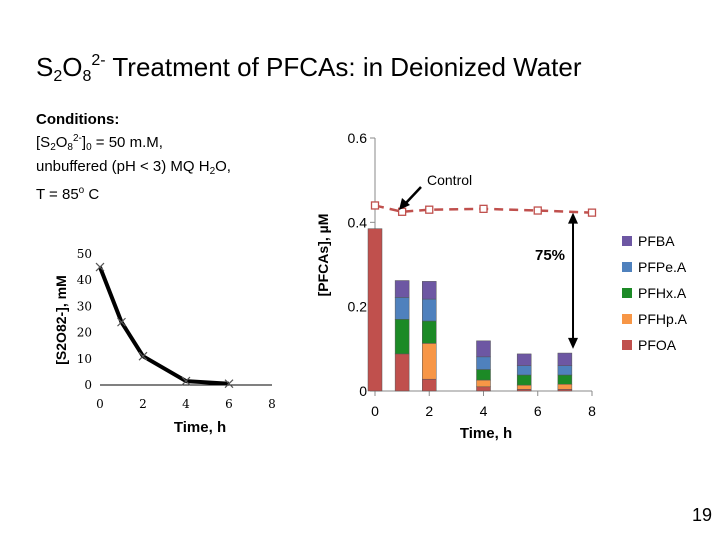 The width and height of the screenshot is (720, 540). What do you see at coordinates (657, 345) in the screenshot?
I see `legend-label-pfoa: PFOA` at bounding box center [657, 345].